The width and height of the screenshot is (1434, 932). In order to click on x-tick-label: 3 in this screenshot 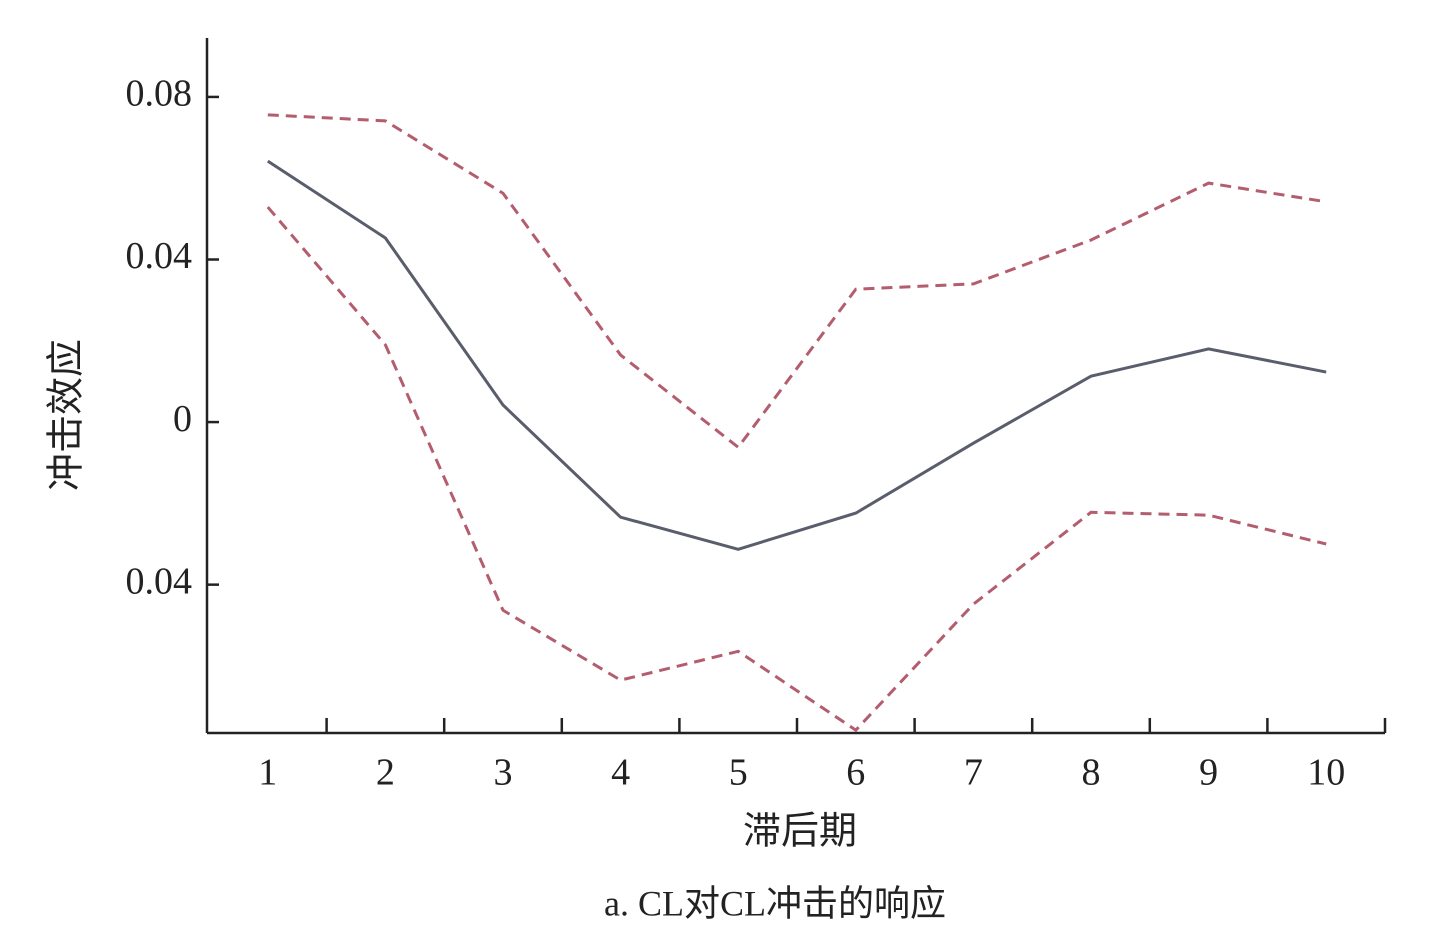, I will do `click(503, 773)`.